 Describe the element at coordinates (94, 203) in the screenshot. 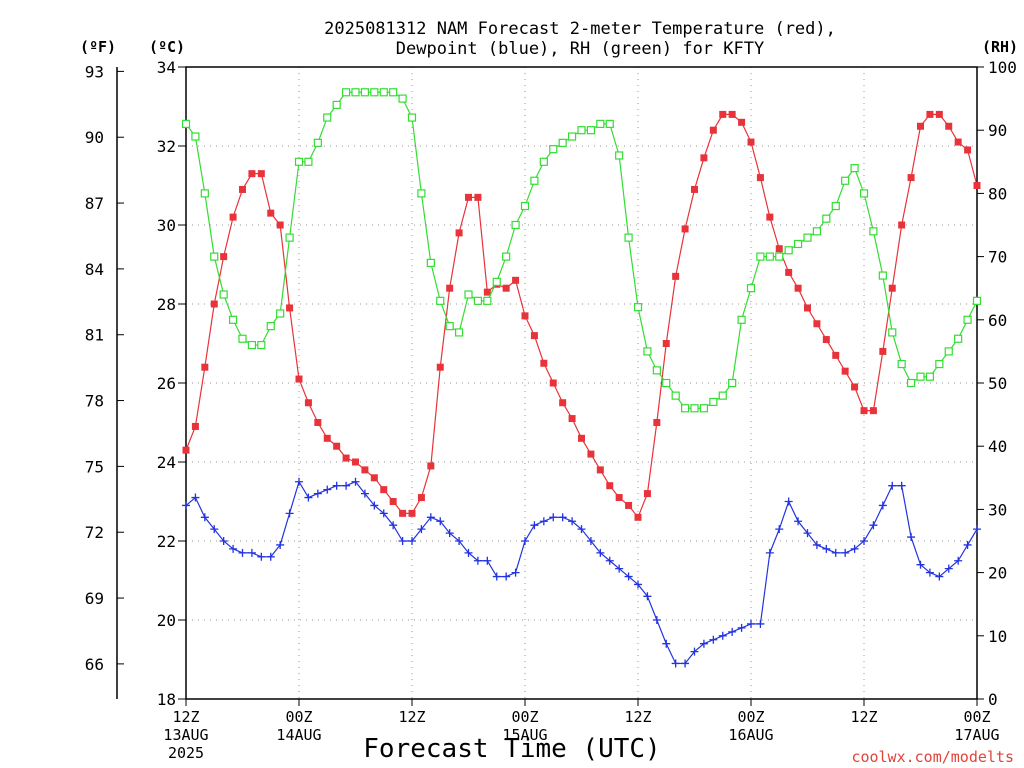

I see `fahrenheit-tick-label: 87` at that location.